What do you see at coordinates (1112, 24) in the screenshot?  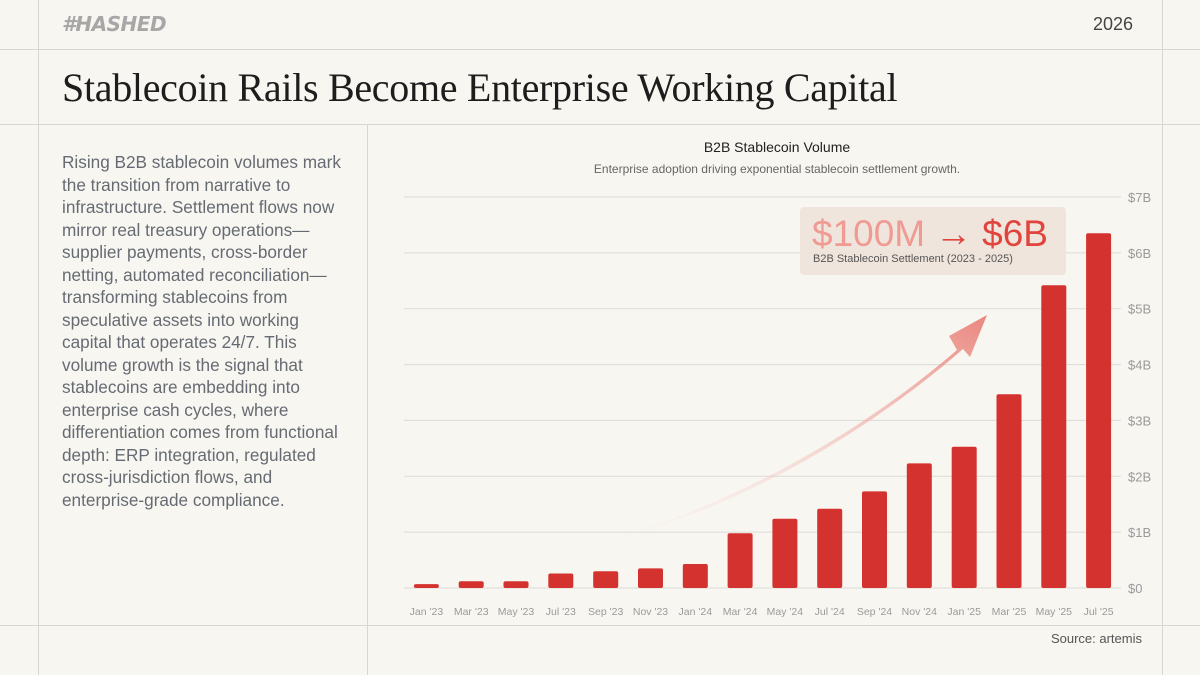 I see `year-label: 2026` at bounding box center [1112, 24].